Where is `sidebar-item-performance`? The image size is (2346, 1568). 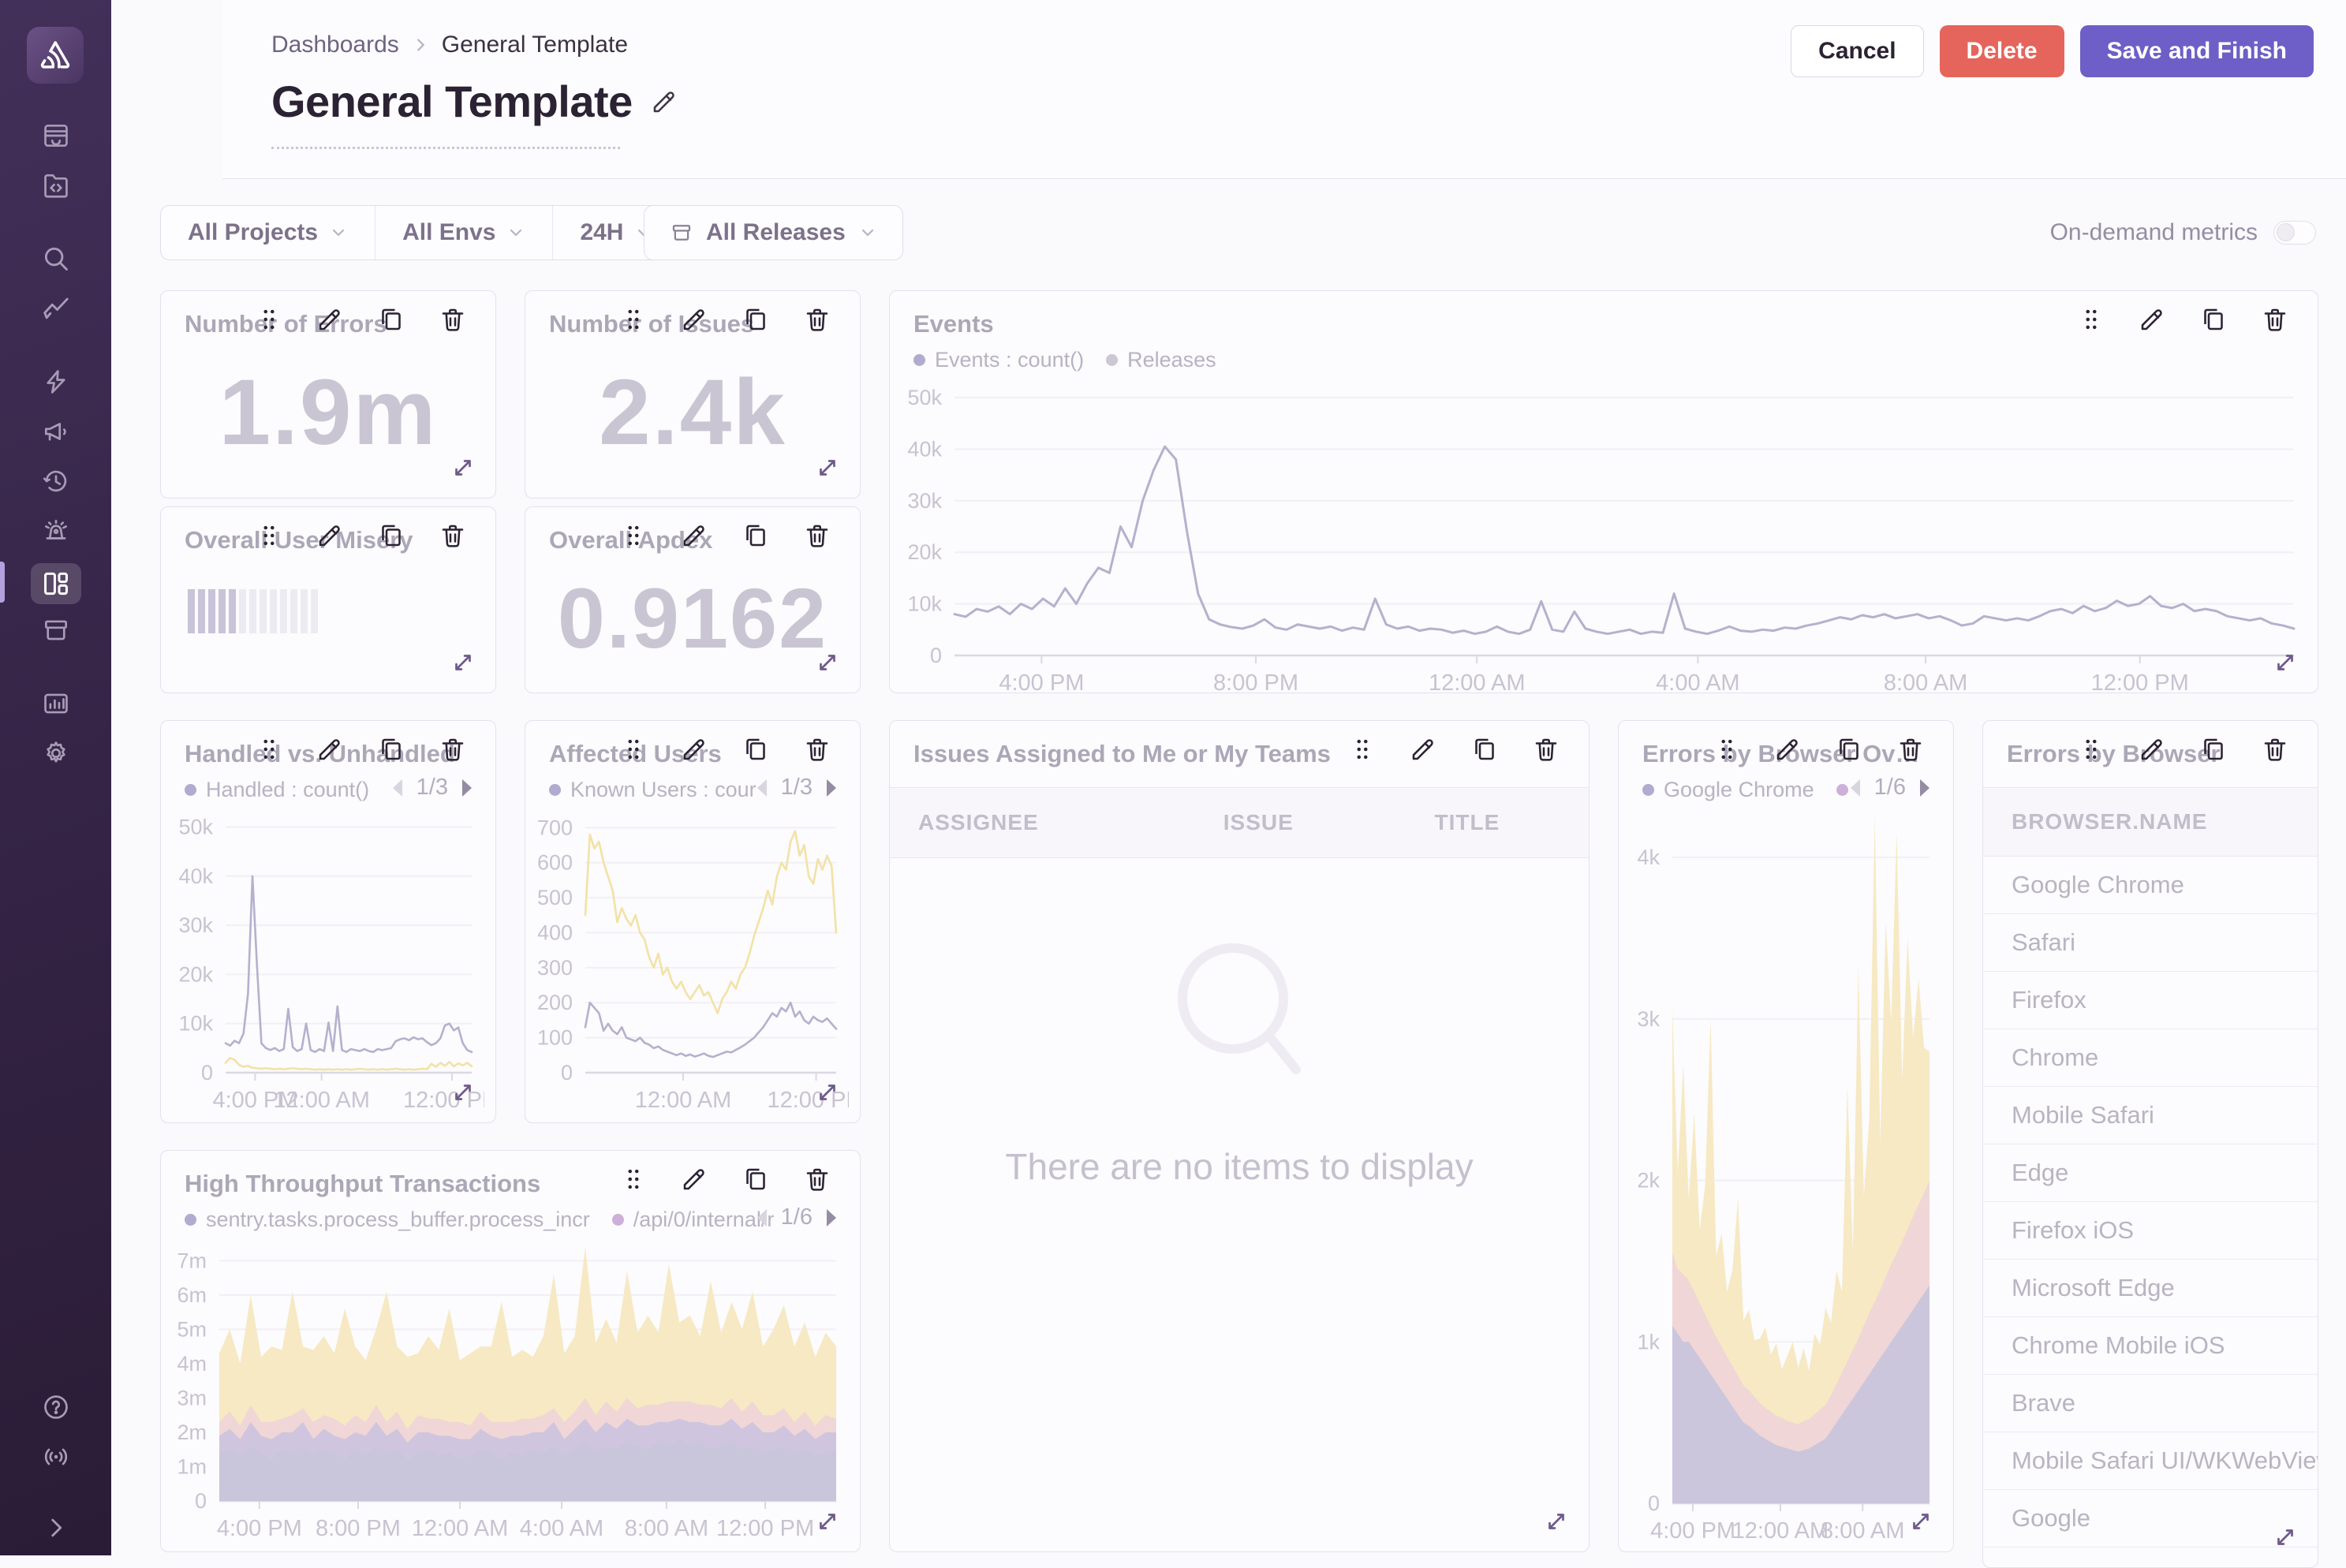 sidebar-item-performance is located at coordinates (56, 308).